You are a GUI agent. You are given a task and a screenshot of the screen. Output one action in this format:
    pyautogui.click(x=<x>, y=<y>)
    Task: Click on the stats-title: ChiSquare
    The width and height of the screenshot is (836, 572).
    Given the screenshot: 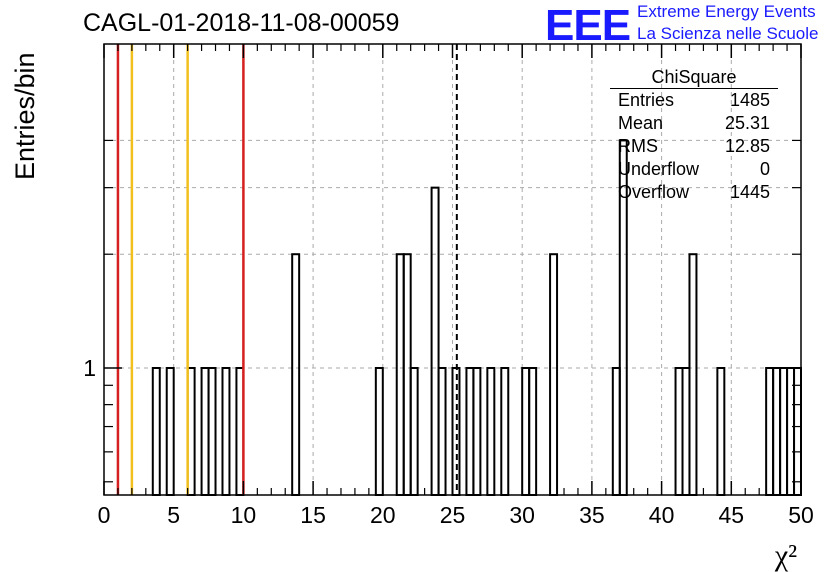 What is the action you would take?
    pyautogui.click(x=694, y=77)
    